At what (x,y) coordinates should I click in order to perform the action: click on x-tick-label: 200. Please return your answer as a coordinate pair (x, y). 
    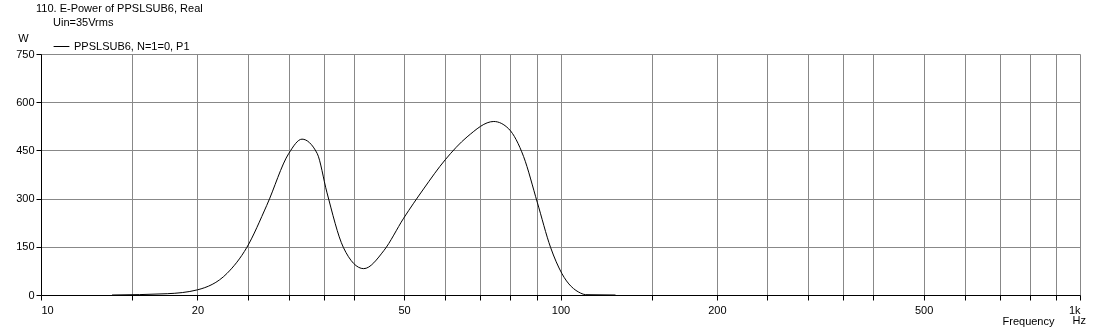
    Looking at the image, I should click on (717, 309).